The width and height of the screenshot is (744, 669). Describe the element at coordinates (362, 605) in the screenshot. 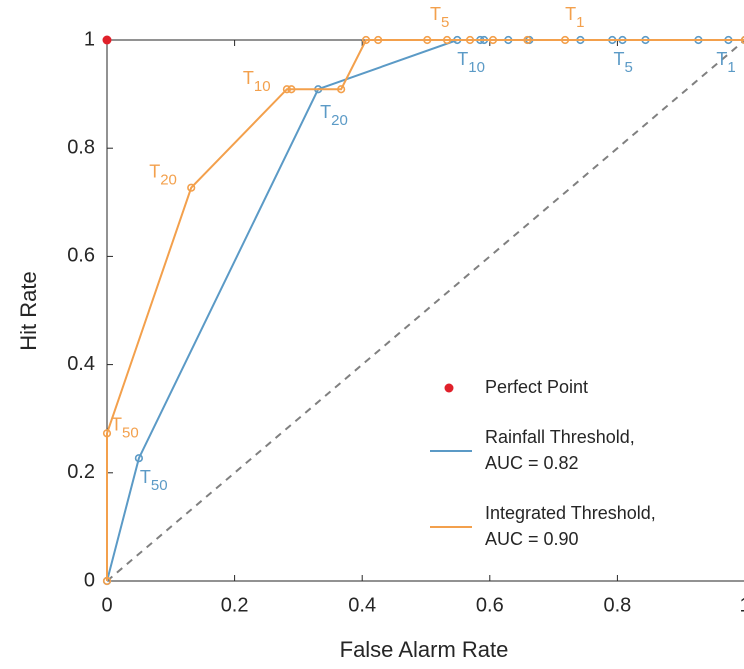

I see `x-tick-label: 0.4` at that location.